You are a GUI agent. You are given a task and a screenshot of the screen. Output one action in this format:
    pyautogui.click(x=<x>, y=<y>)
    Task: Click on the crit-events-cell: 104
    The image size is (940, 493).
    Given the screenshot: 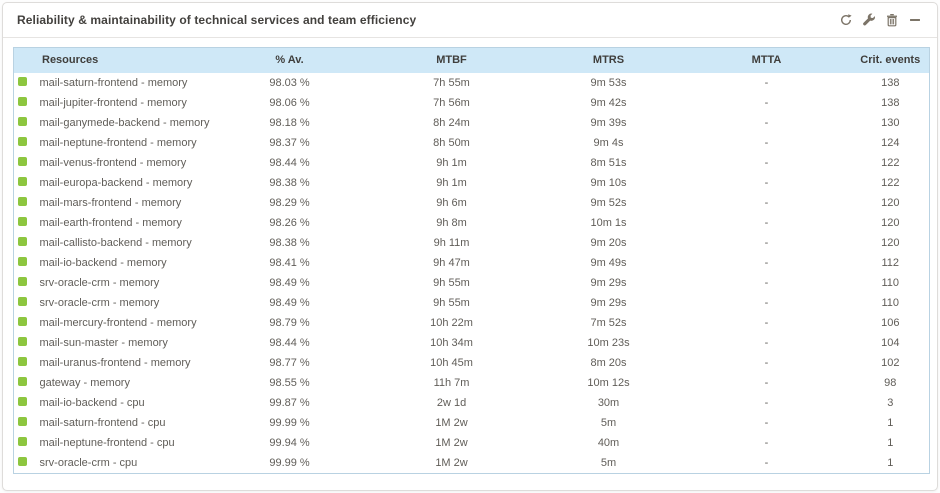 What is the action you would take?
    pyautogui.click(x=890, y=342)
    